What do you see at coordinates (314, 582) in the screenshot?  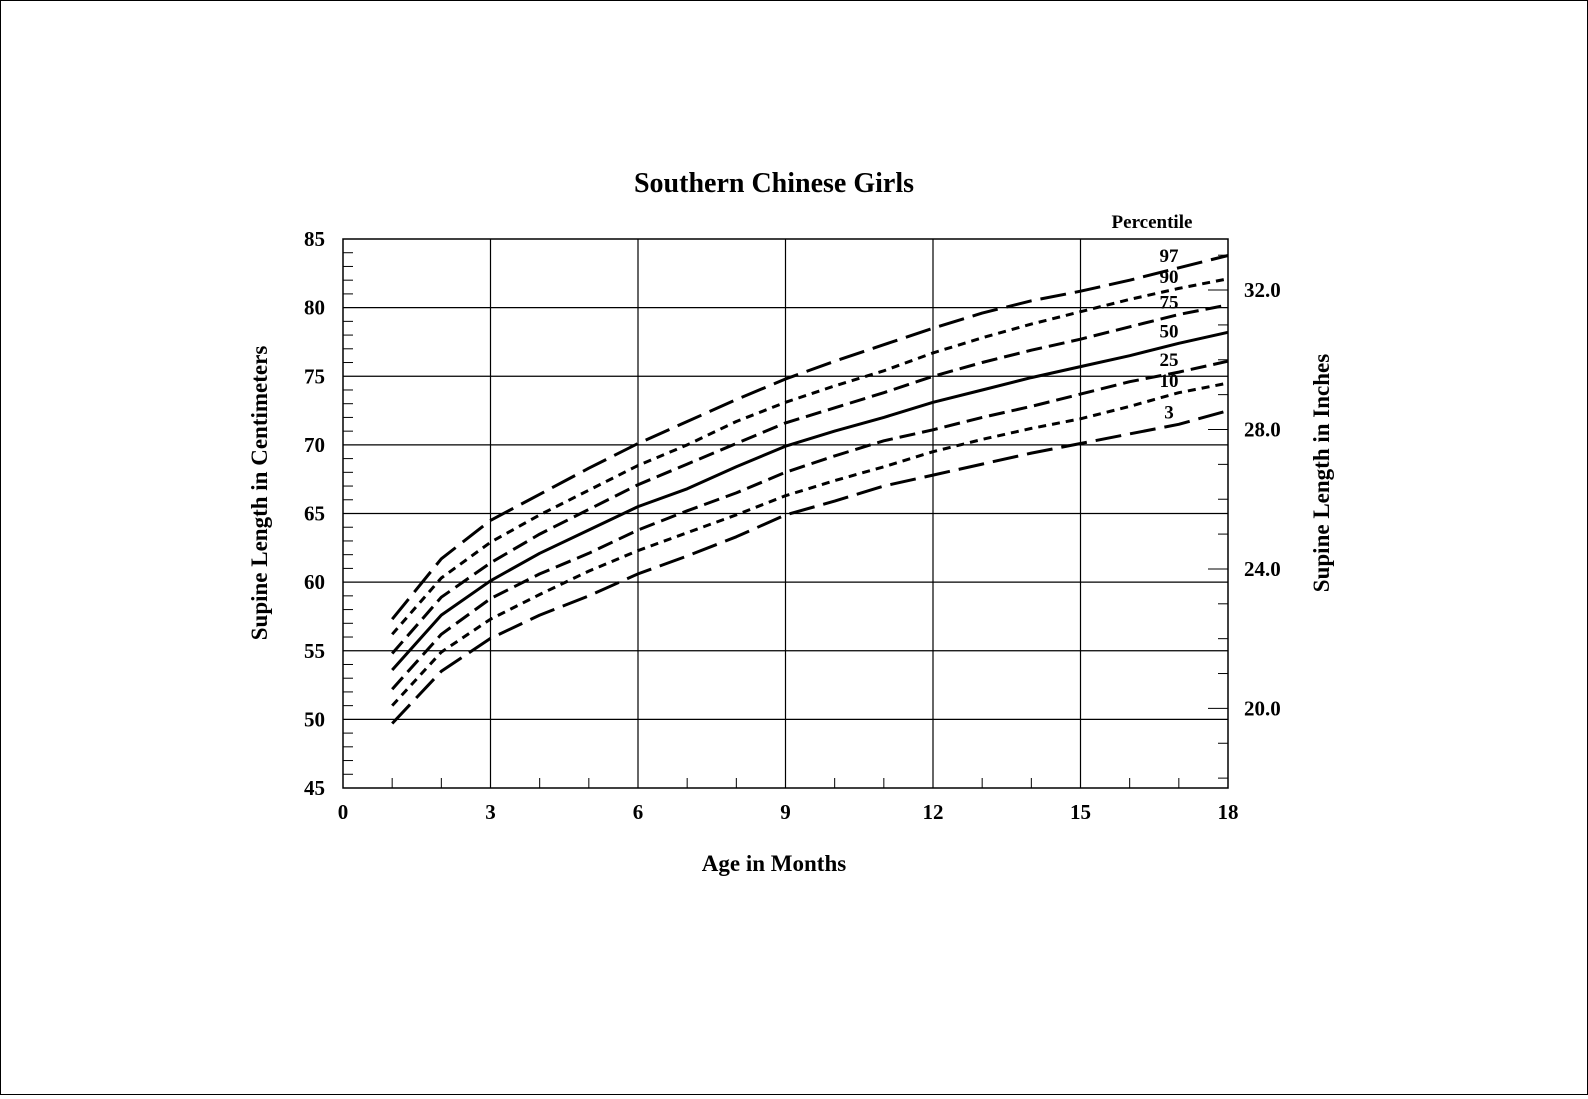 I see `y-tick-label: 60` at bounding box center [314, 582].